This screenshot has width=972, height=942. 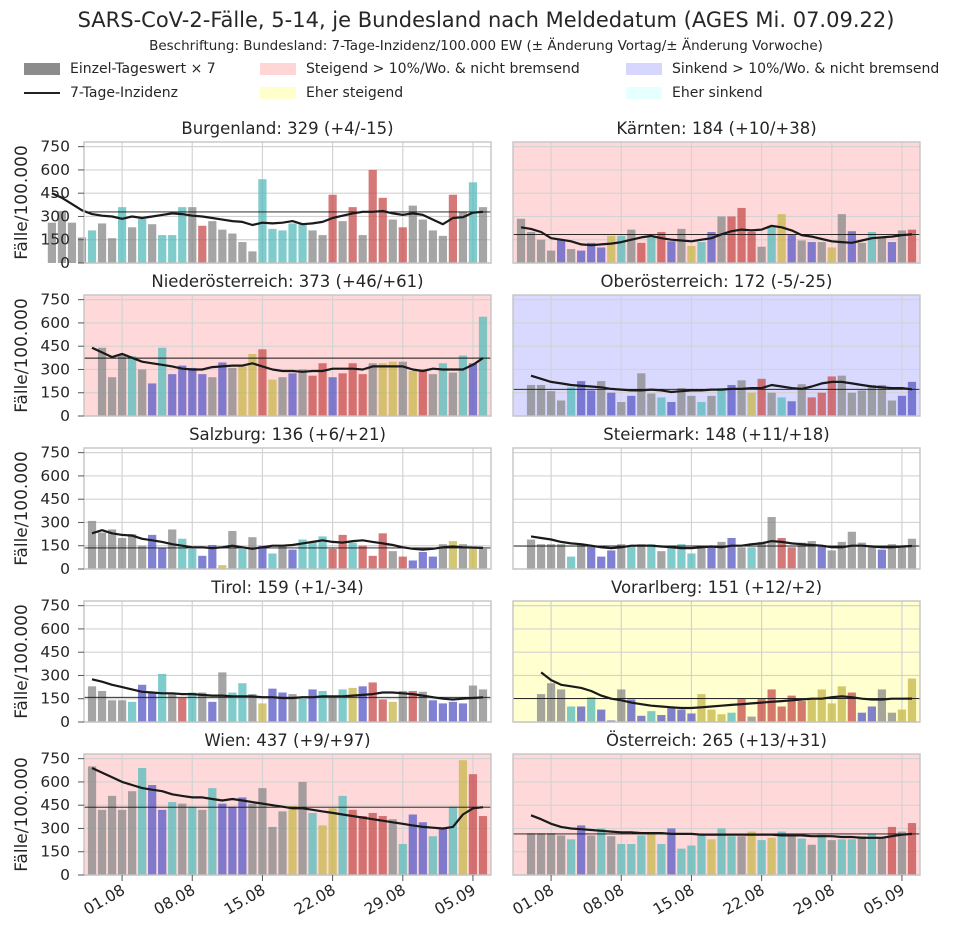 What do you see at coordinates (716, 661) in the screenshot?
I see `panel-background` at bounding box center [716, 661].